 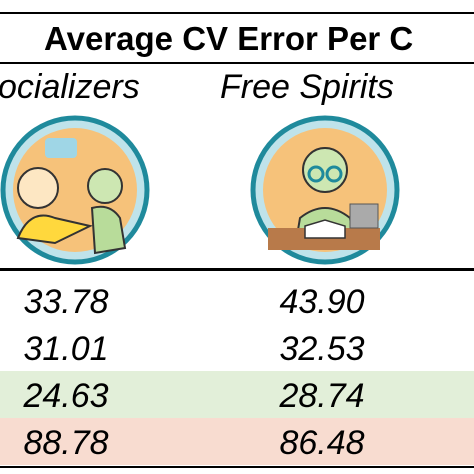 What do you see at coordinates (229, 38) in the screenshot?
I see `title: Average CV Error Per C` at bounding box center [229, 38].